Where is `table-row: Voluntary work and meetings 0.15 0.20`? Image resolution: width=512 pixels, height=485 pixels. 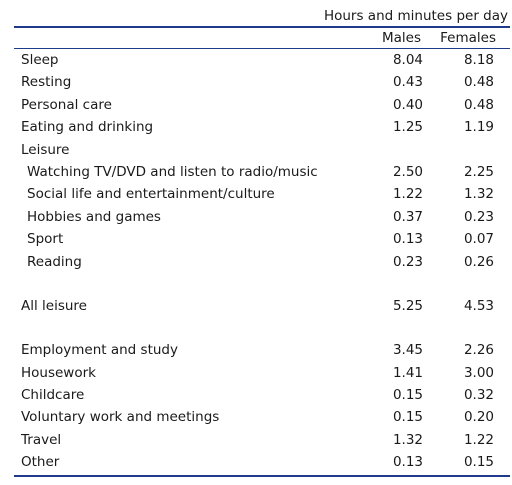
table-row: Voluntary work and meetings 0.15 0.20 is located at coordinates (262, 417).